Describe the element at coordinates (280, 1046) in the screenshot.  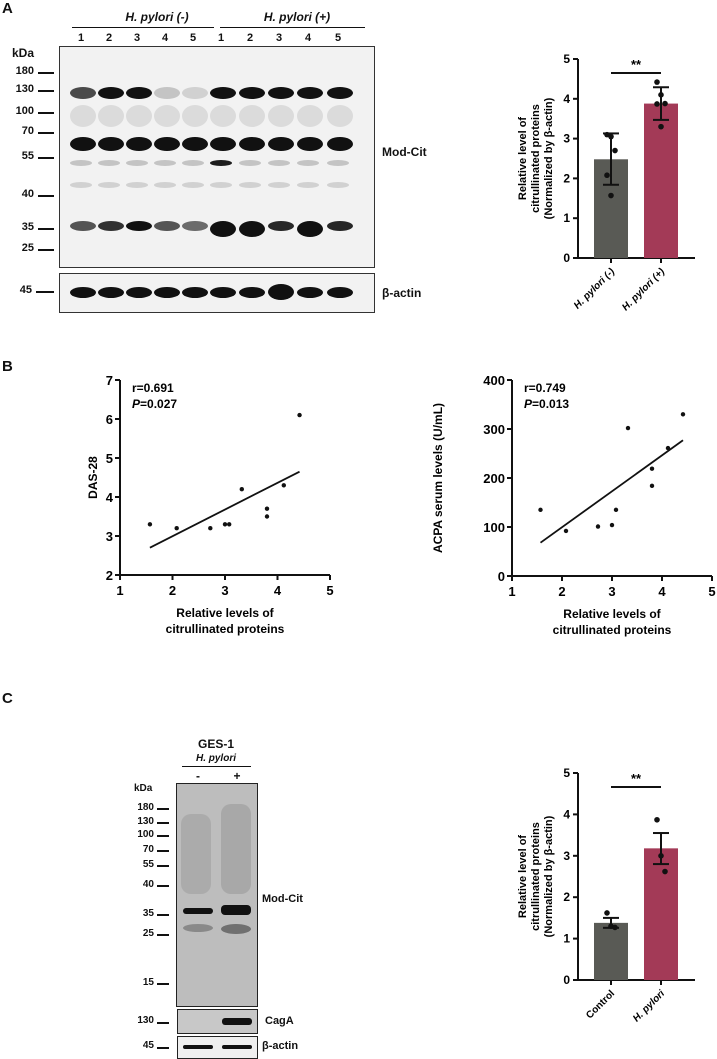
I see `beta-actin-label-c: β-actin` at that location.